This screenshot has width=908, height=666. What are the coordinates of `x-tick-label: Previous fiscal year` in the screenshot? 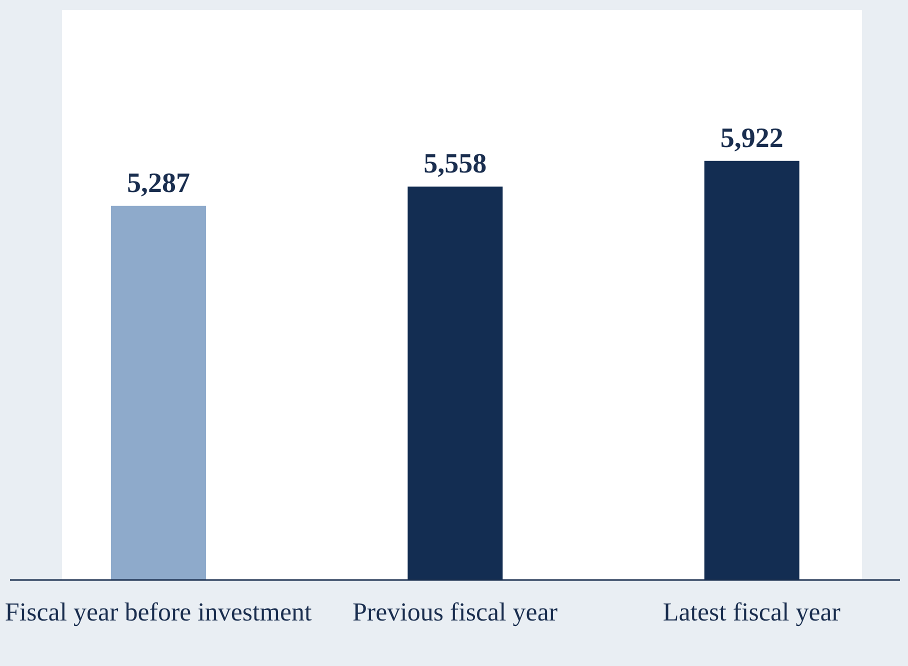 It's located at (455, 611).